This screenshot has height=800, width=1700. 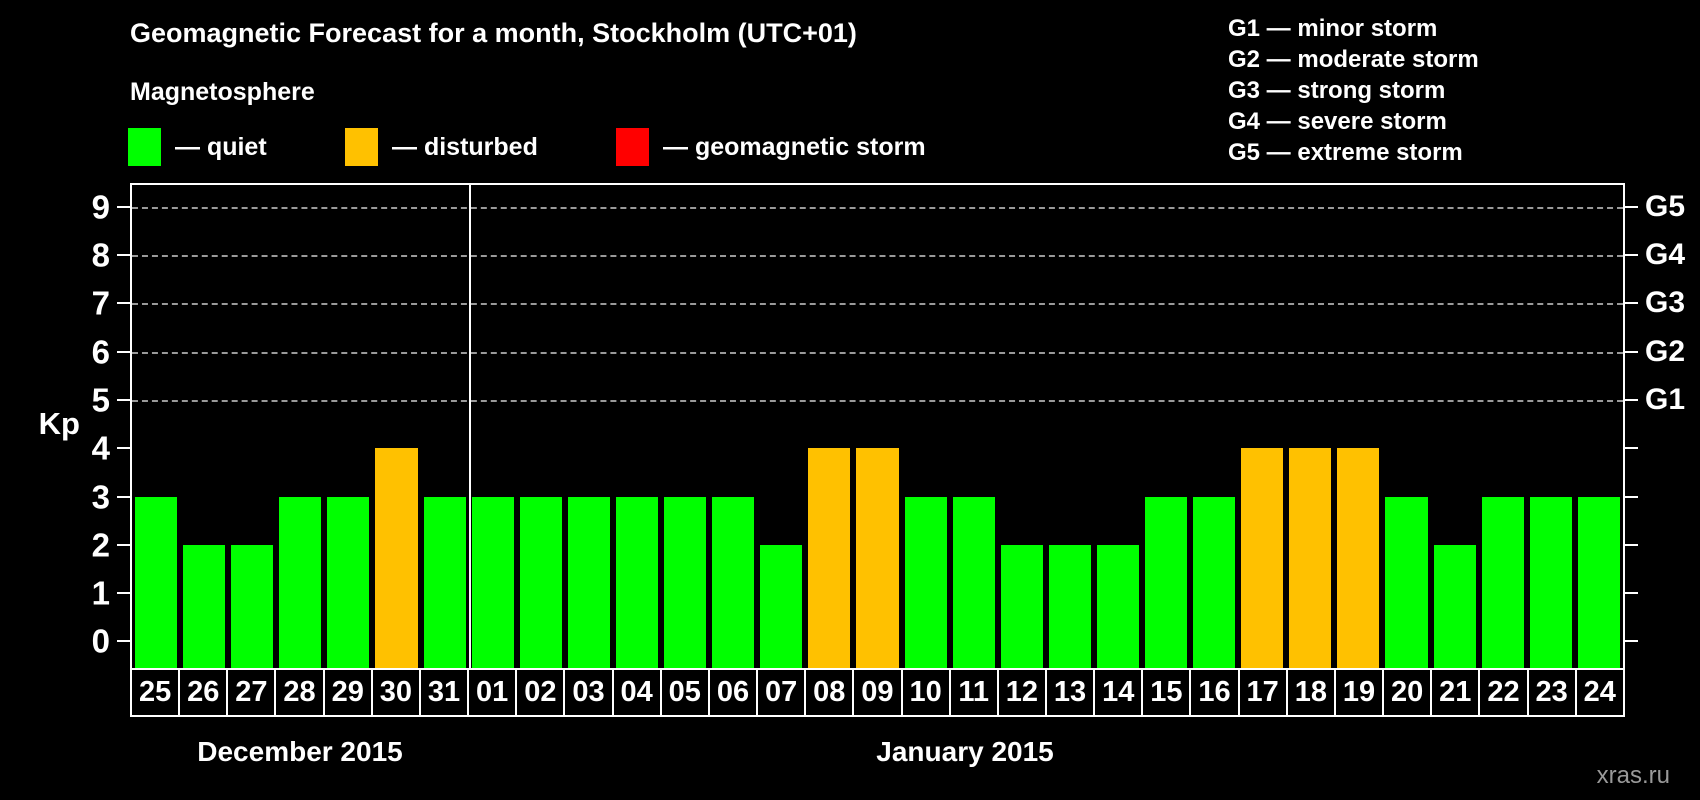 What do you see at coordinates (1359, 692) in the screenshot?
I see `date-label-19: 19` at bounding box center [1359, 692].